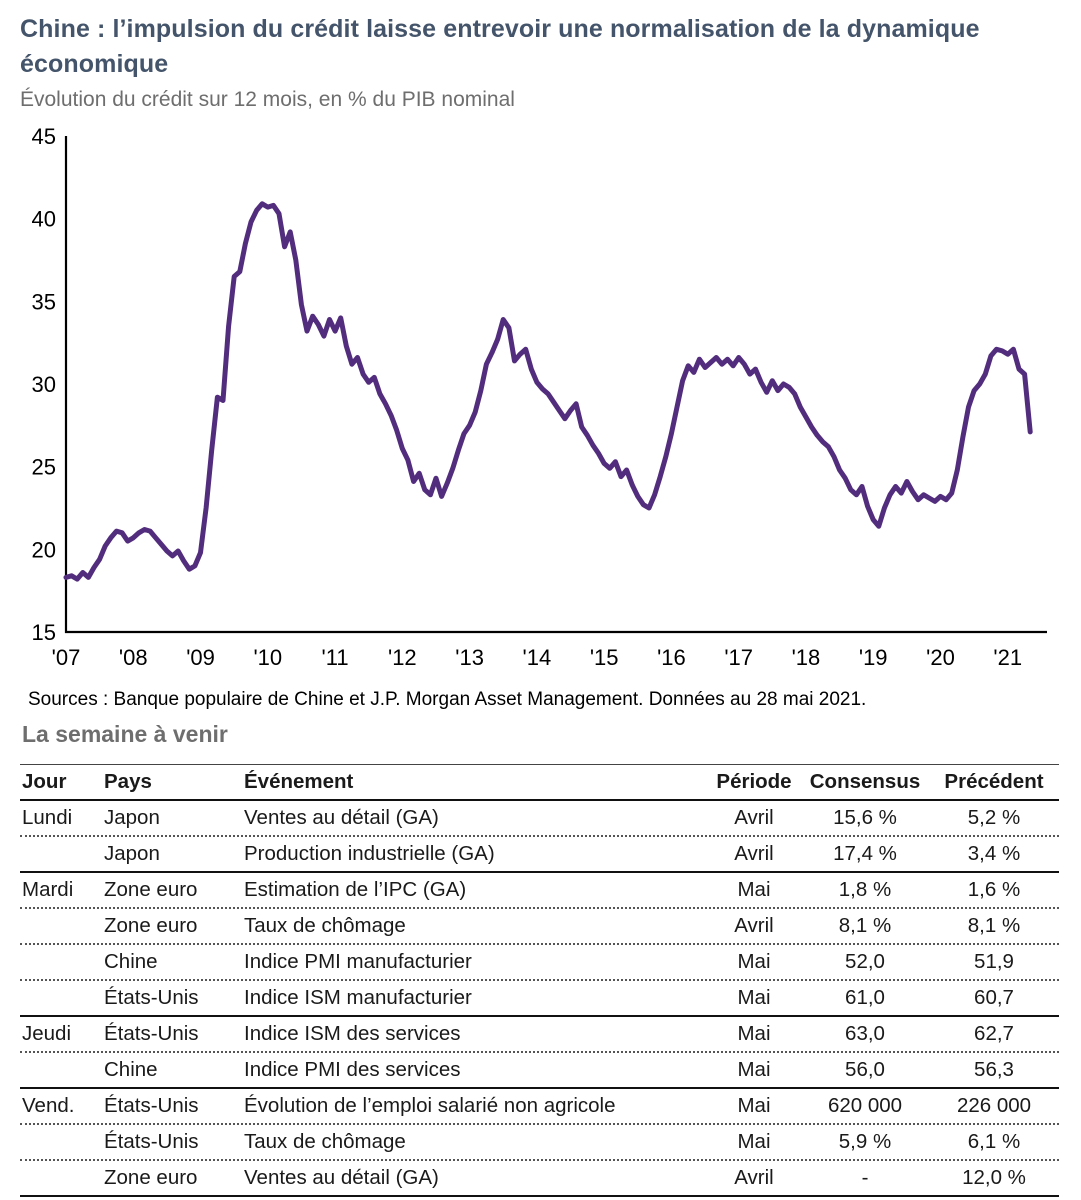 The width and height of the screenshot is (1081, 1200). I want to click on col-header-consensus: Consensus, so click(865, 781).